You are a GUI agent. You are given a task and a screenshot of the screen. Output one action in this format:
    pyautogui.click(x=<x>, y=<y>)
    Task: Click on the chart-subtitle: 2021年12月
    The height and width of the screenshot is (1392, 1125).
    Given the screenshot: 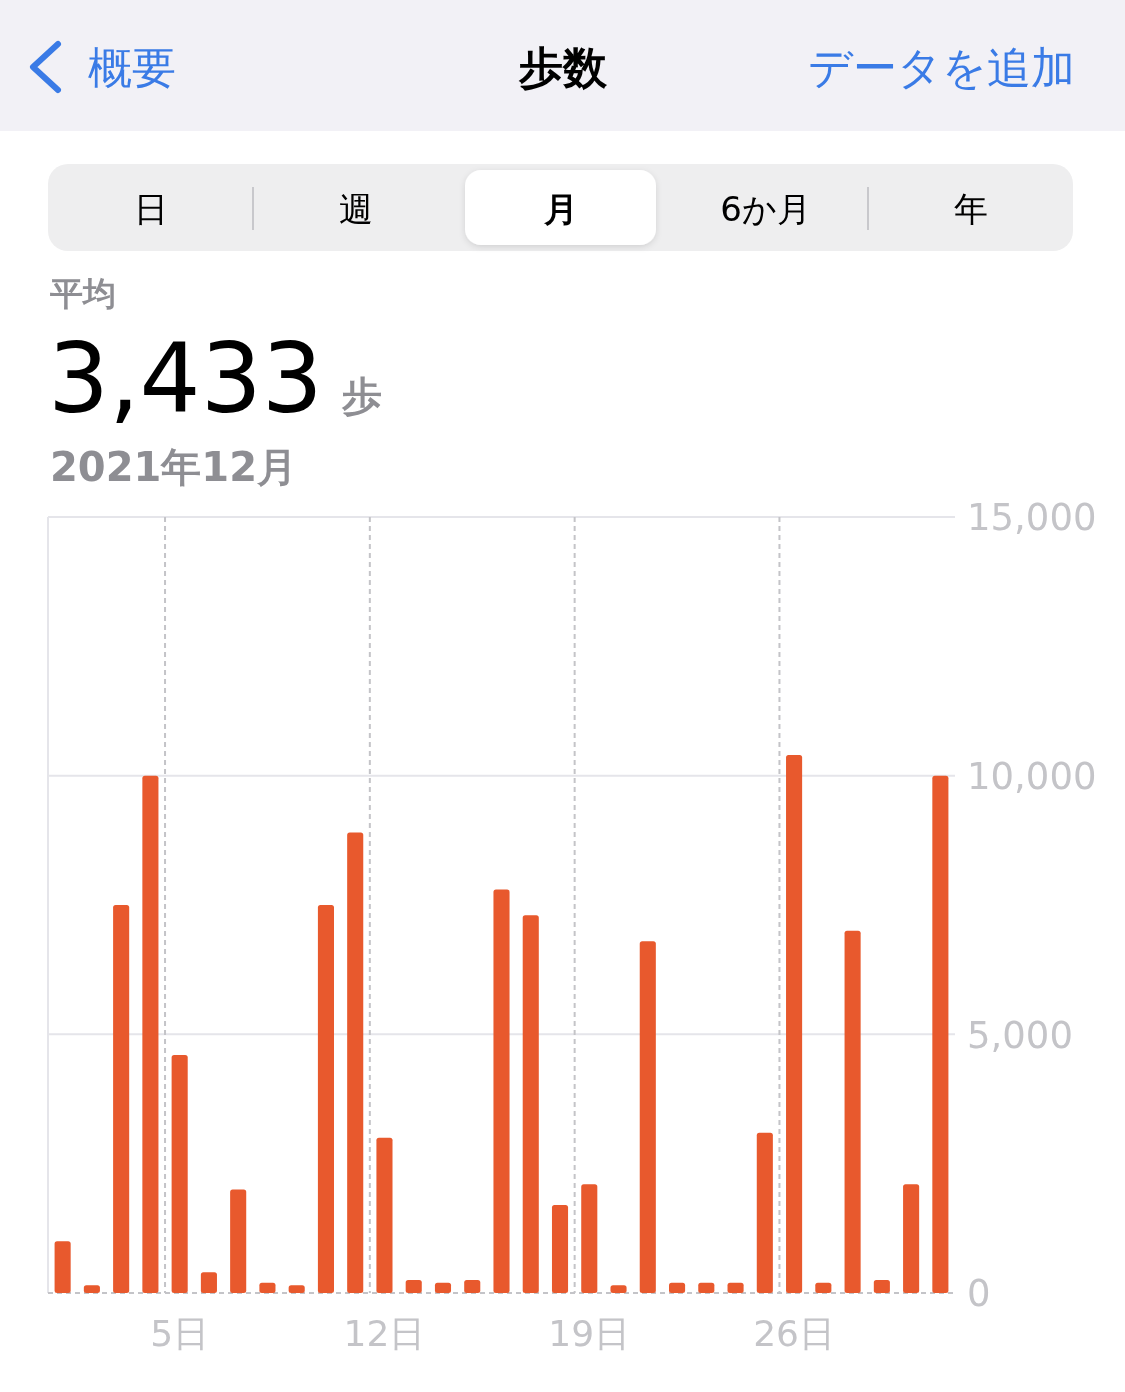 What is the action you would take?
    pyautogui.click(x=173, y=467)
    